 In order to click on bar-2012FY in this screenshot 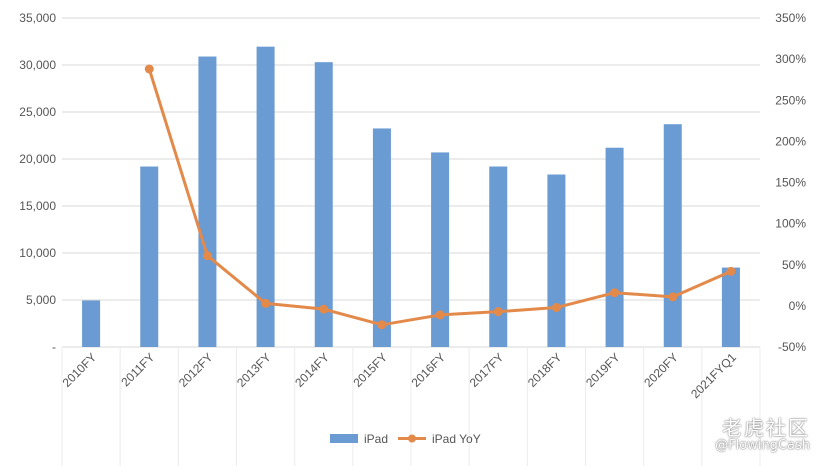, I will do `click(207, 201)`.